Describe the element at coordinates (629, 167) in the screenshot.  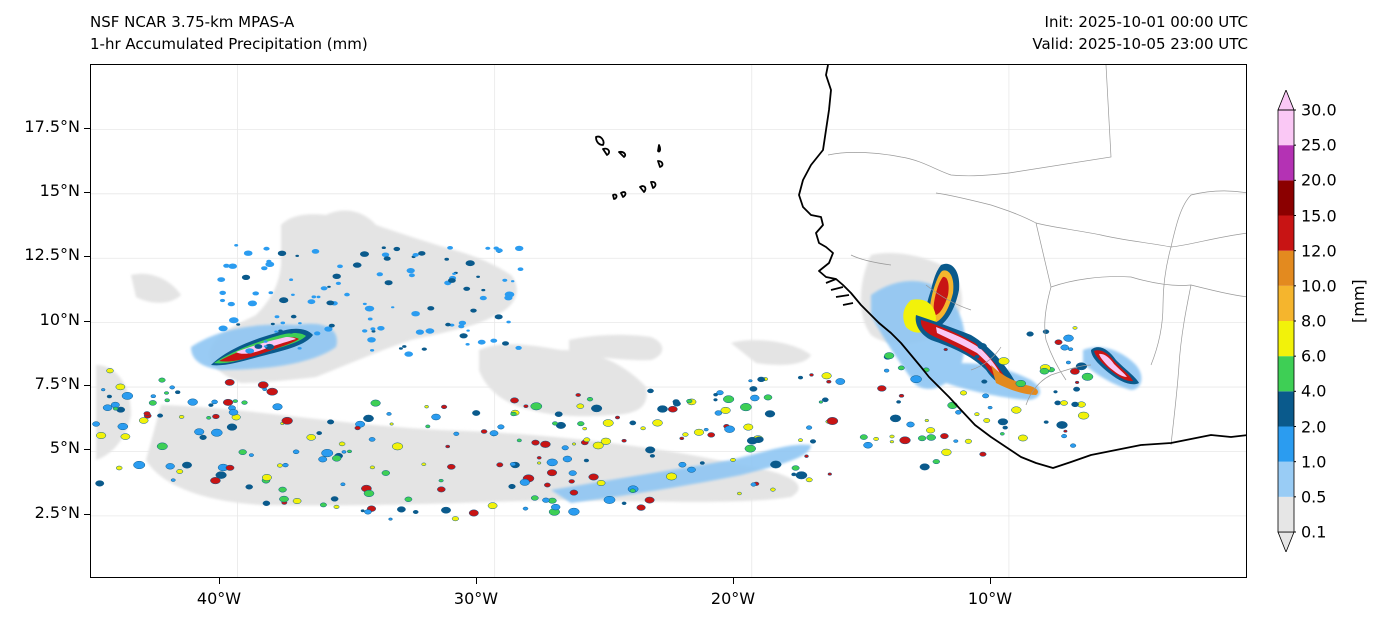
I see `cape-verde-islands` at that location.